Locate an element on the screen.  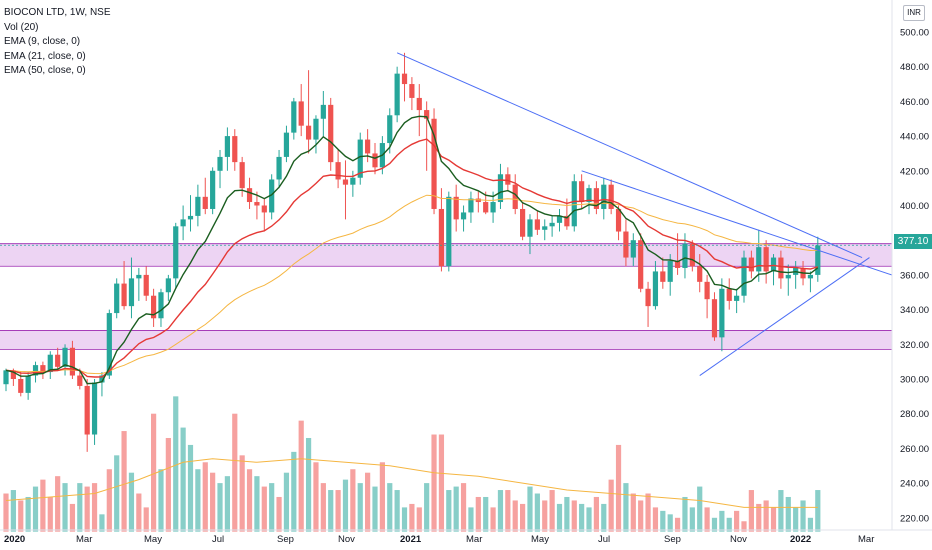
x-tick-label: Sep is located at coordinates (285, 539).